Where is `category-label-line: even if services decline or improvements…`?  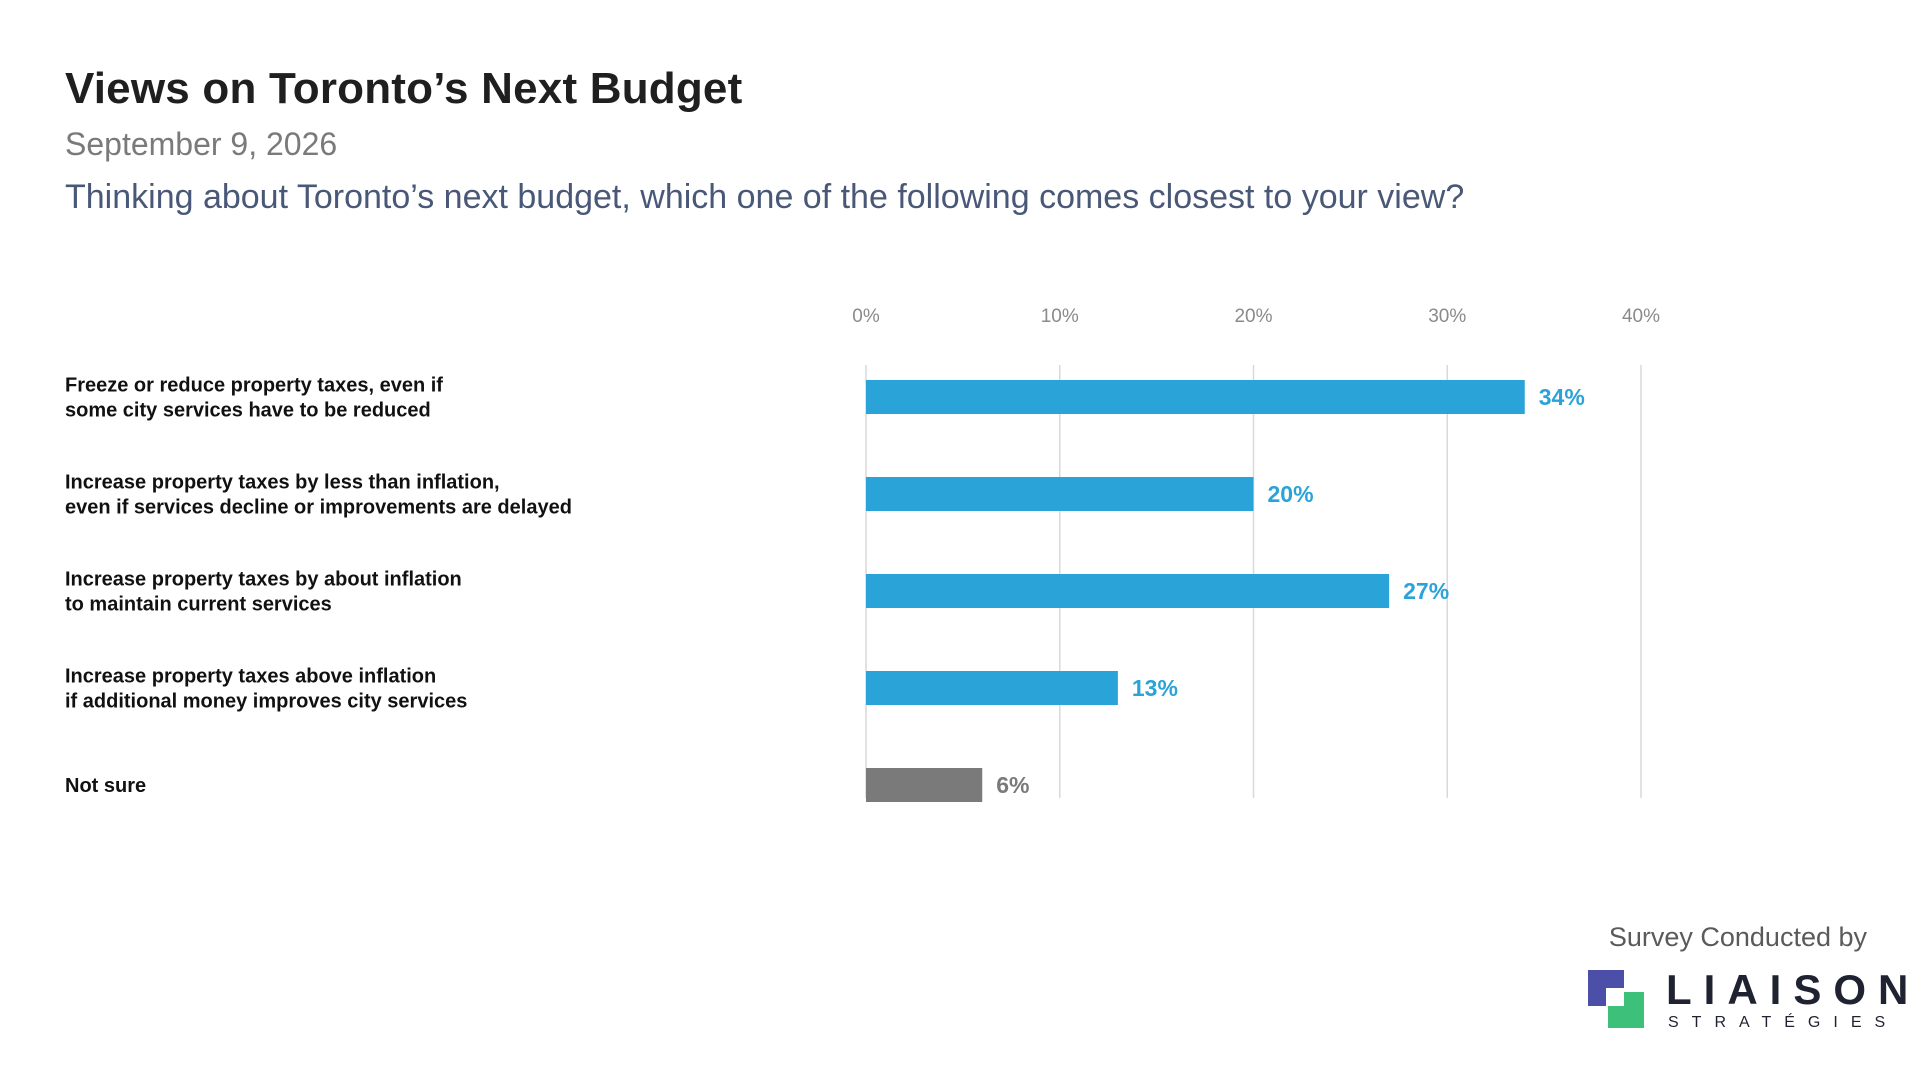
category-label-line: even if services decline or improvements… is located at coordinates (318, 508).